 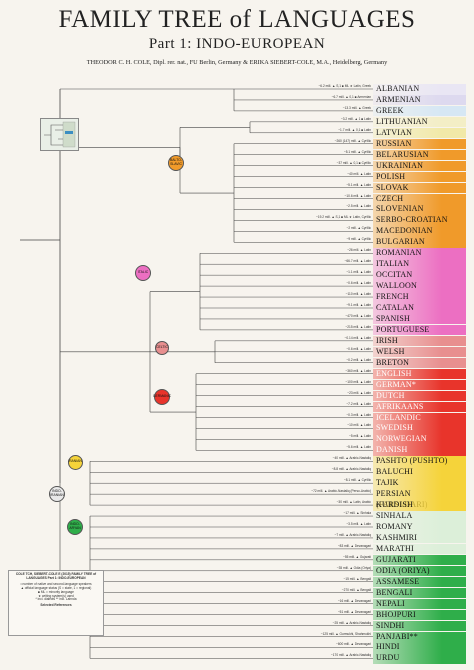 What do you see at coordinates (358, 305) in the screenshot?
I see `language-info: ~9.1 mill. ▲ Latin` at bounding box center [358, 305].